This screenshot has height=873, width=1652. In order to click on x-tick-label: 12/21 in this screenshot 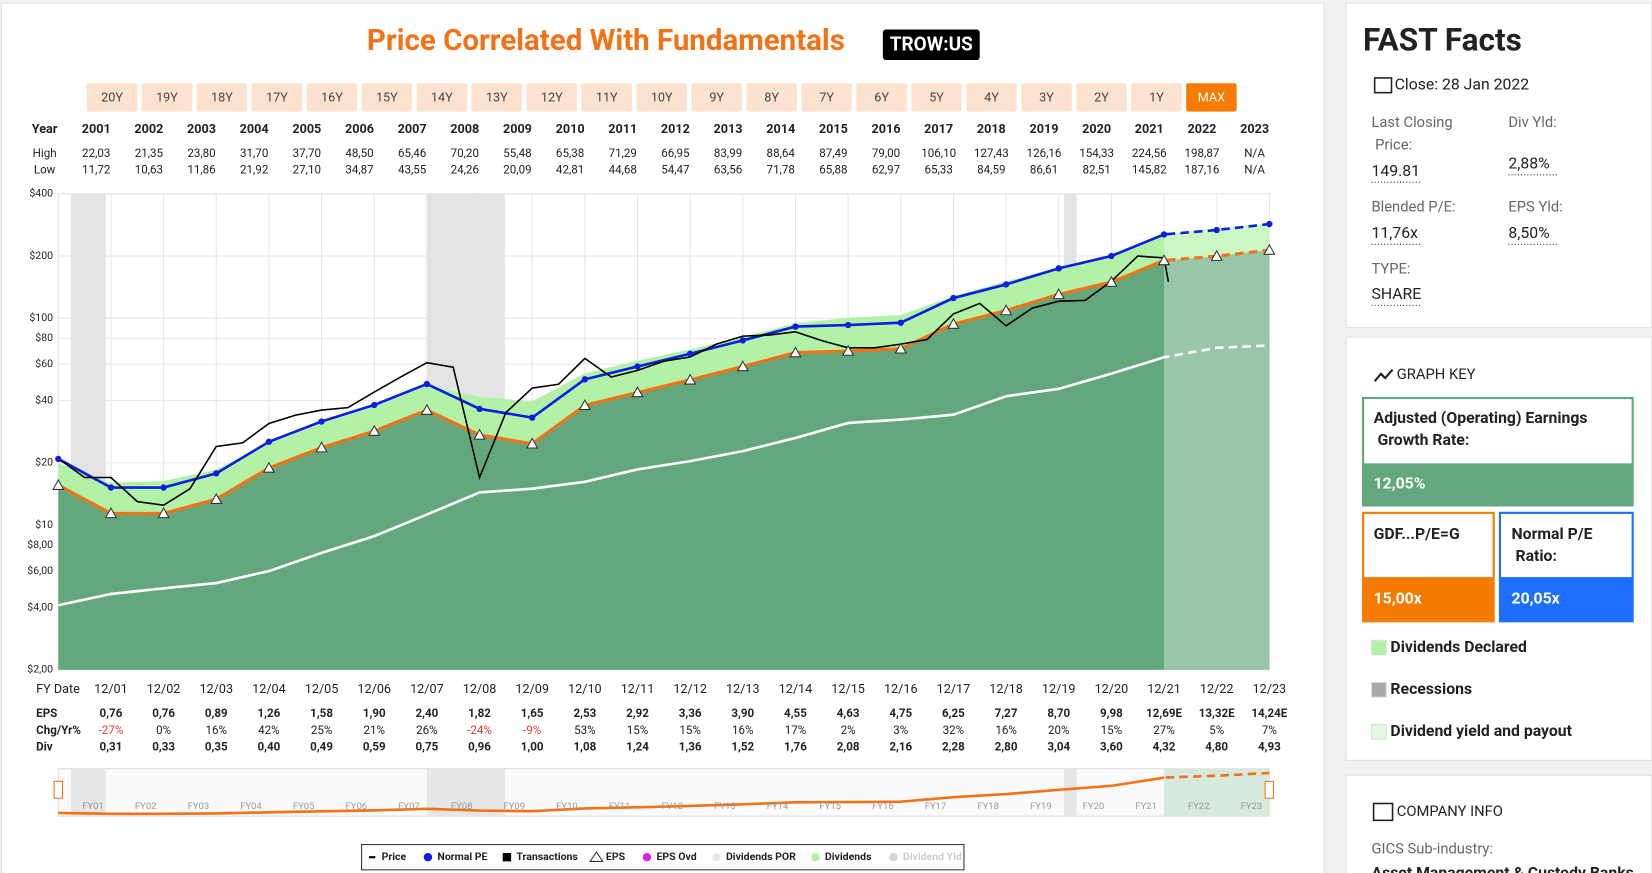, I will do `click(1164, 689)`.